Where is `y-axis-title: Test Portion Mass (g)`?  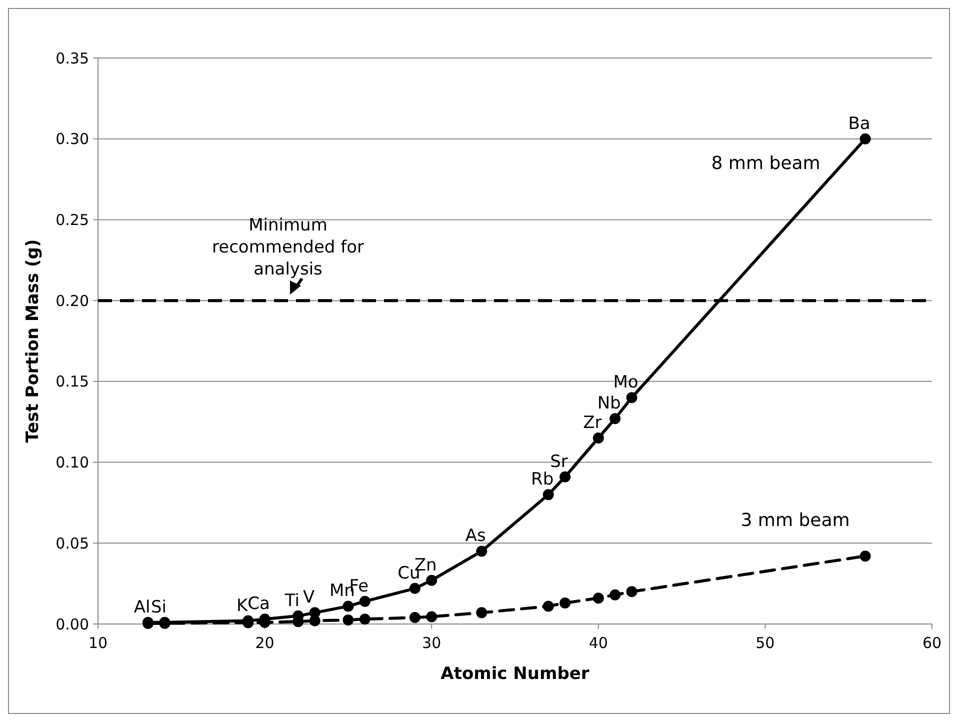
y-axis-title: Test Portion Mass (g) is located at coordinates (33, 341).